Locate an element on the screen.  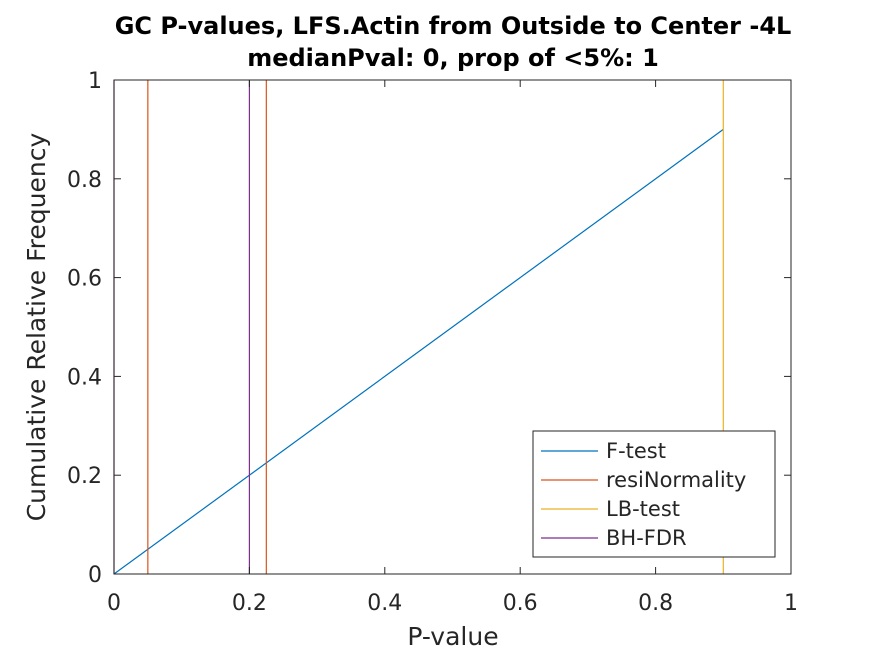
legend-label-lb-test: LB-test is located at coordinates (643, 509).